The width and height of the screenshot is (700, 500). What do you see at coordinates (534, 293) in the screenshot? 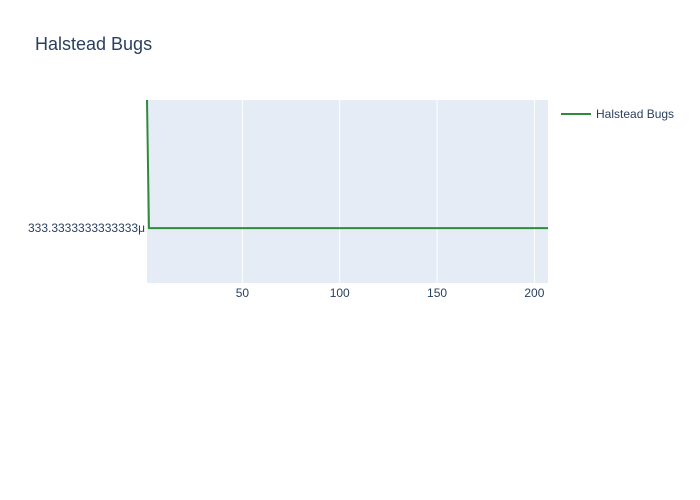
I see `x-tick-label: 200` at bounding box center [534, 293].